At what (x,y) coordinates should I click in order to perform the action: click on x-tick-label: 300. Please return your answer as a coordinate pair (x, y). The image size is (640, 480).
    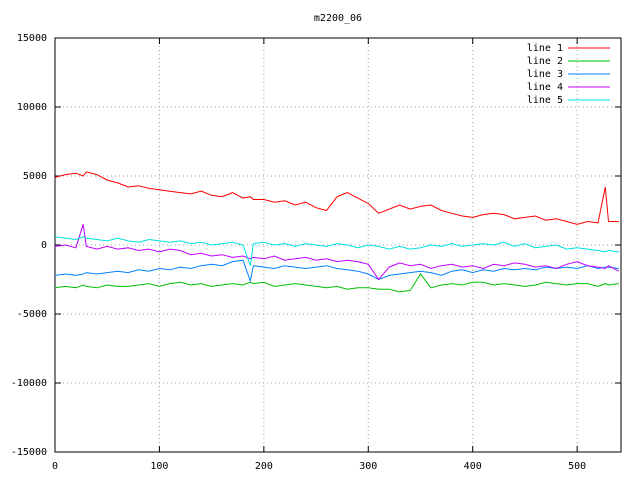
    Looking at the image, I should click on (368, 466).